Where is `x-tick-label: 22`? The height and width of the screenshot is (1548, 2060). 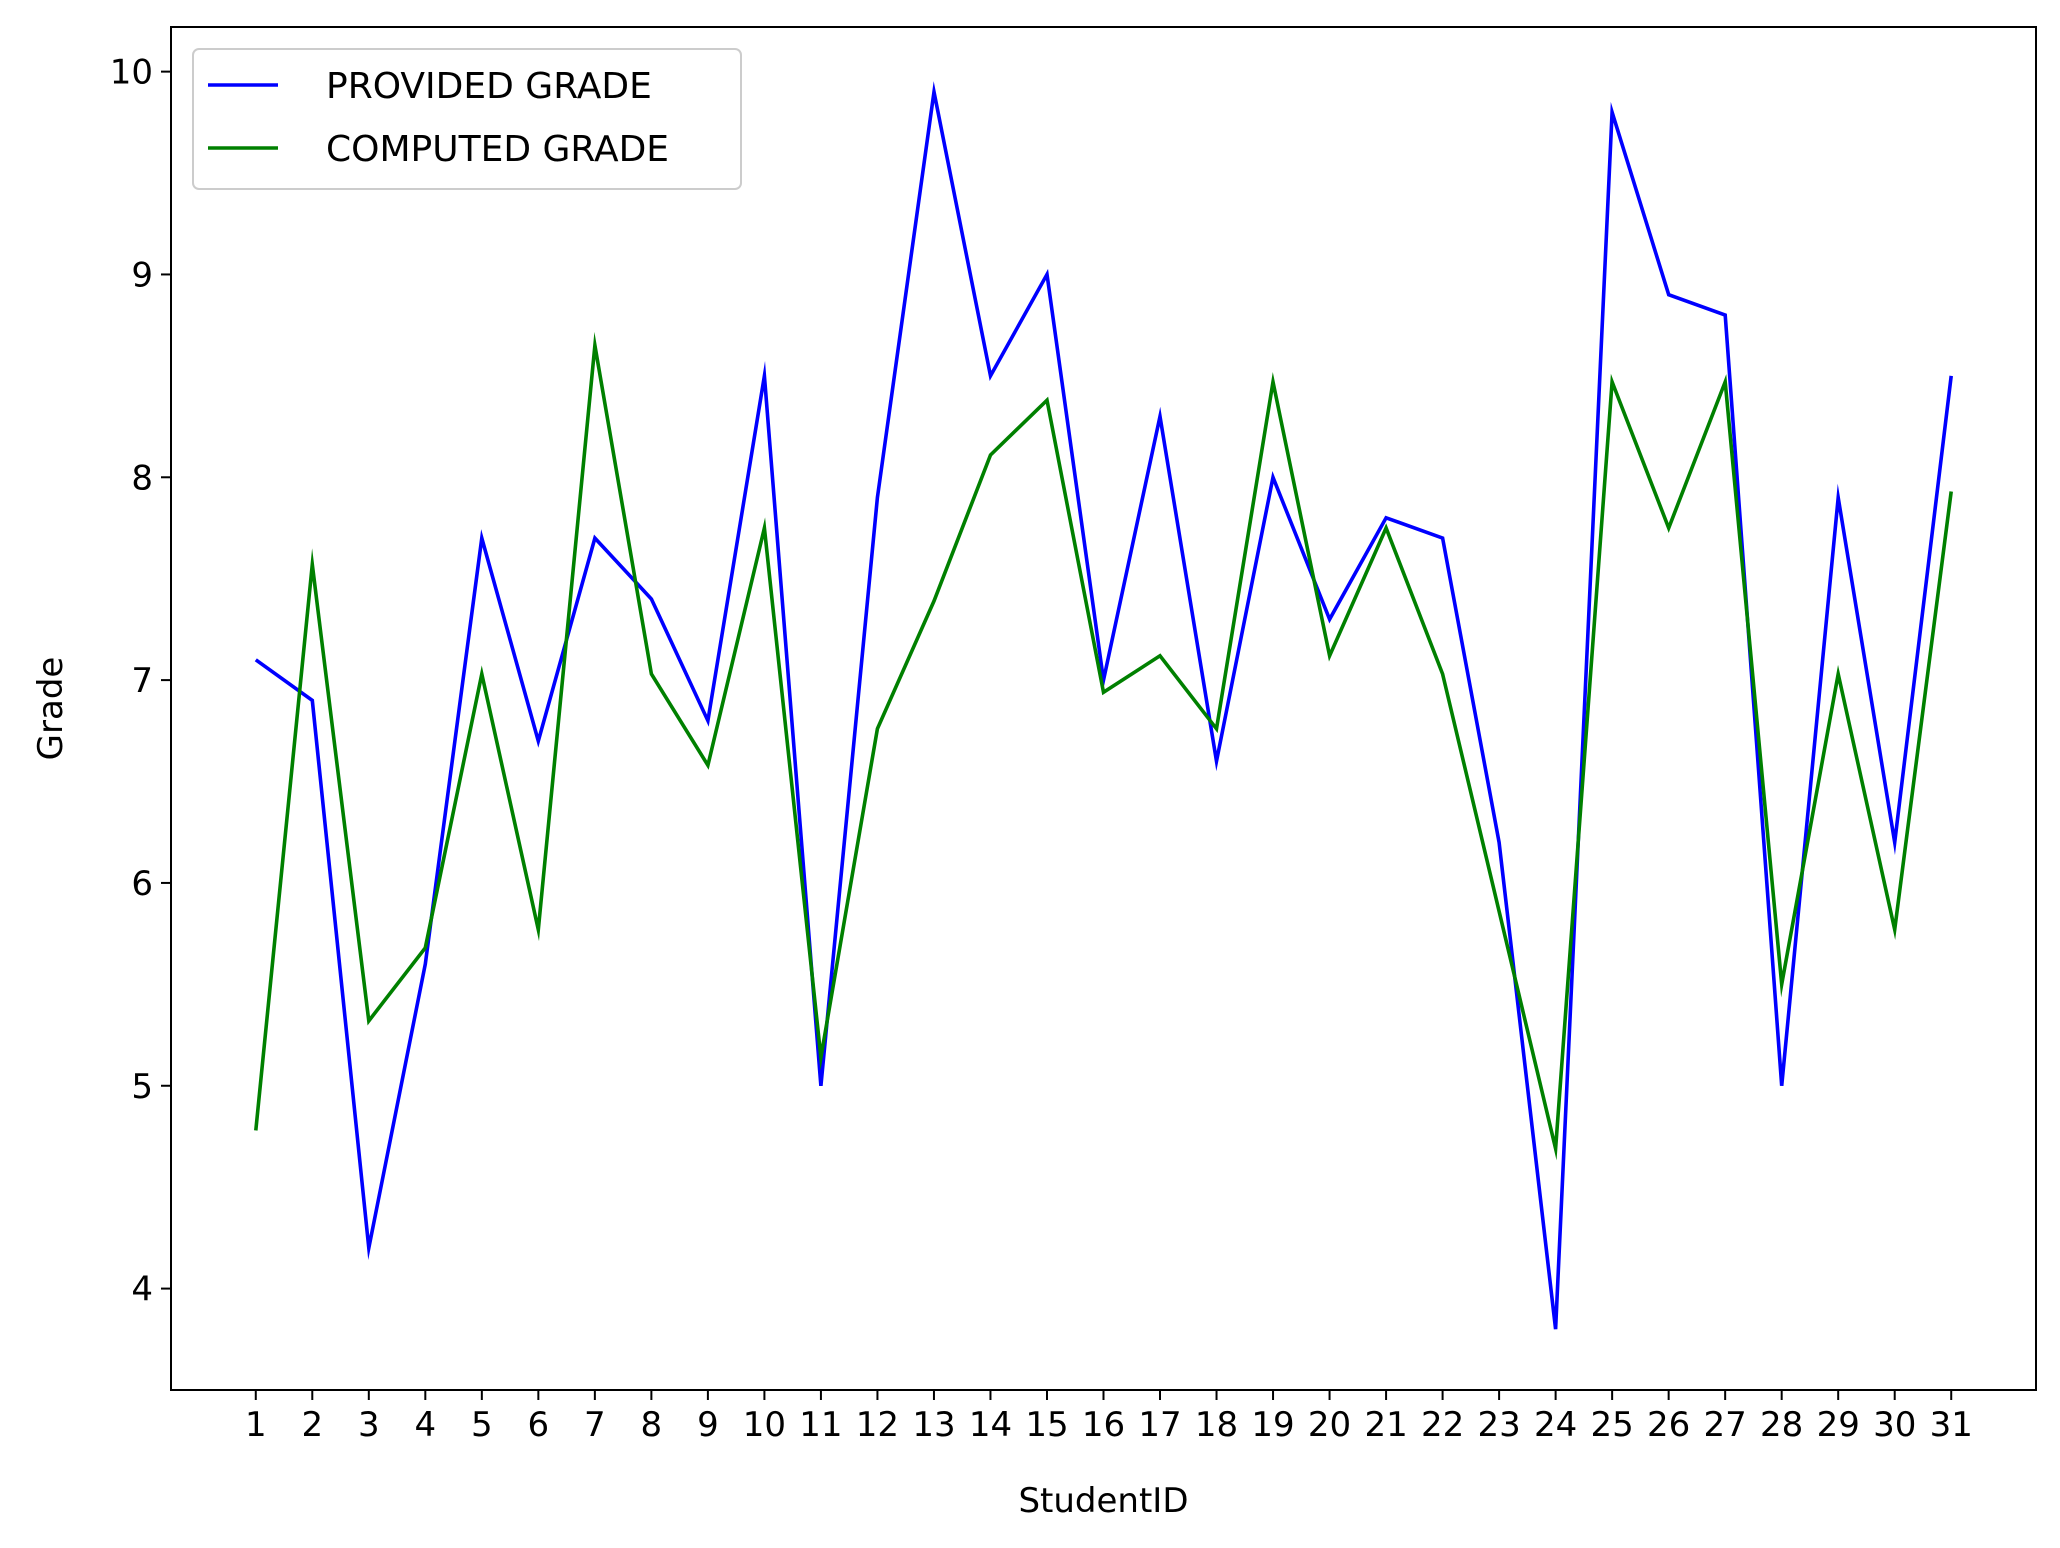 x-tick-label: 22 is located at coordinates (1442, 1425).